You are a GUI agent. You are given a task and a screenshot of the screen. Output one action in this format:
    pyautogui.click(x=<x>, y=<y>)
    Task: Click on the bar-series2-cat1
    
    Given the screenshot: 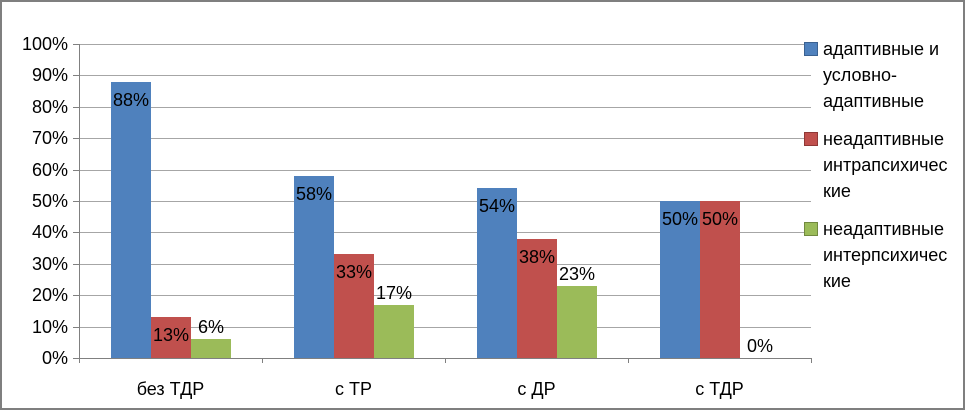 What is the action you would take?
    pyautogui.click(x=394, y=331)
    